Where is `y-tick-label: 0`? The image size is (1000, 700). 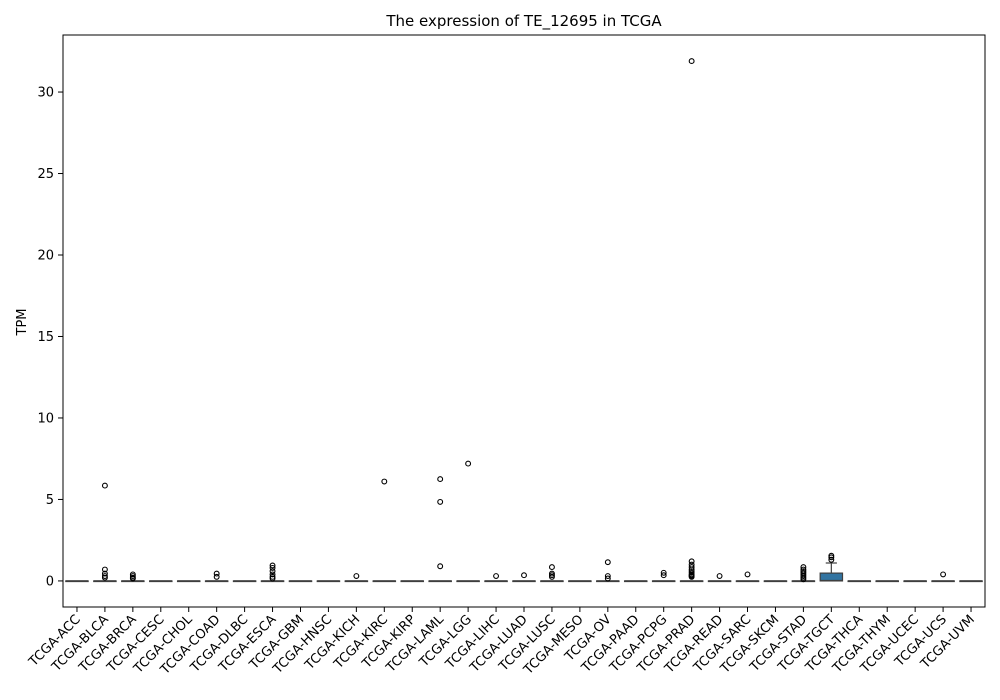
y-tick-label: 0 is located at coordinates (50, 581).